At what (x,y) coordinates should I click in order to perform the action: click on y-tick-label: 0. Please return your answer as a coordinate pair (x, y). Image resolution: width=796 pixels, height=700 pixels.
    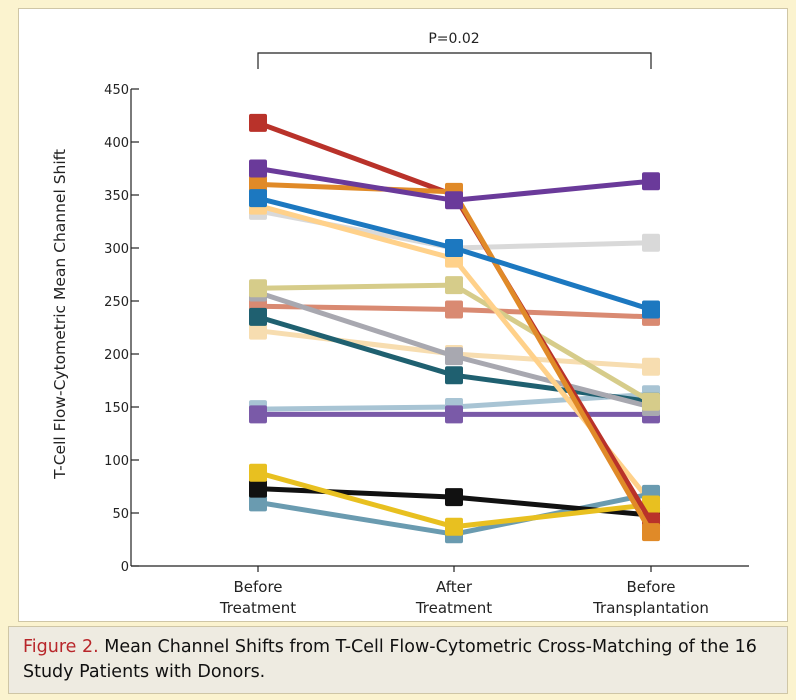
    Looking at the image, I should click on (125, 567).